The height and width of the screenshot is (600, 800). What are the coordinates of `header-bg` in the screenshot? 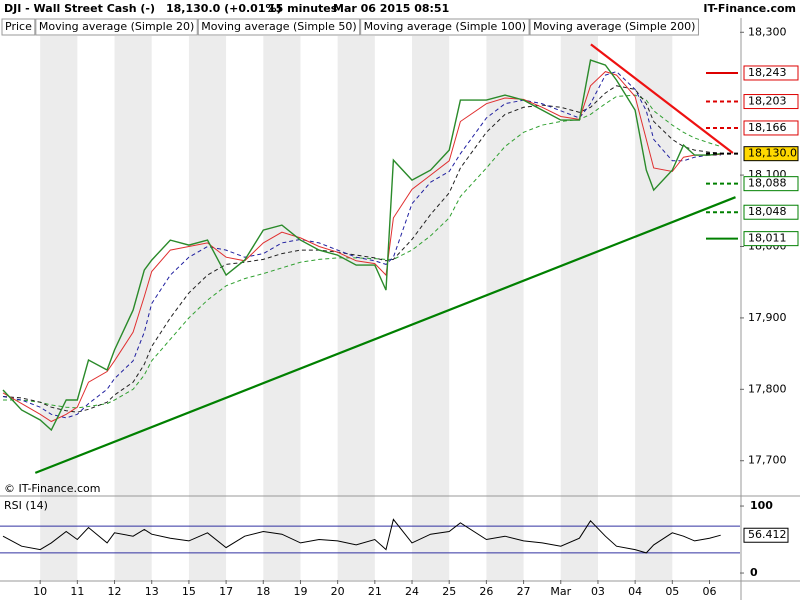 It's located at (400, 9).